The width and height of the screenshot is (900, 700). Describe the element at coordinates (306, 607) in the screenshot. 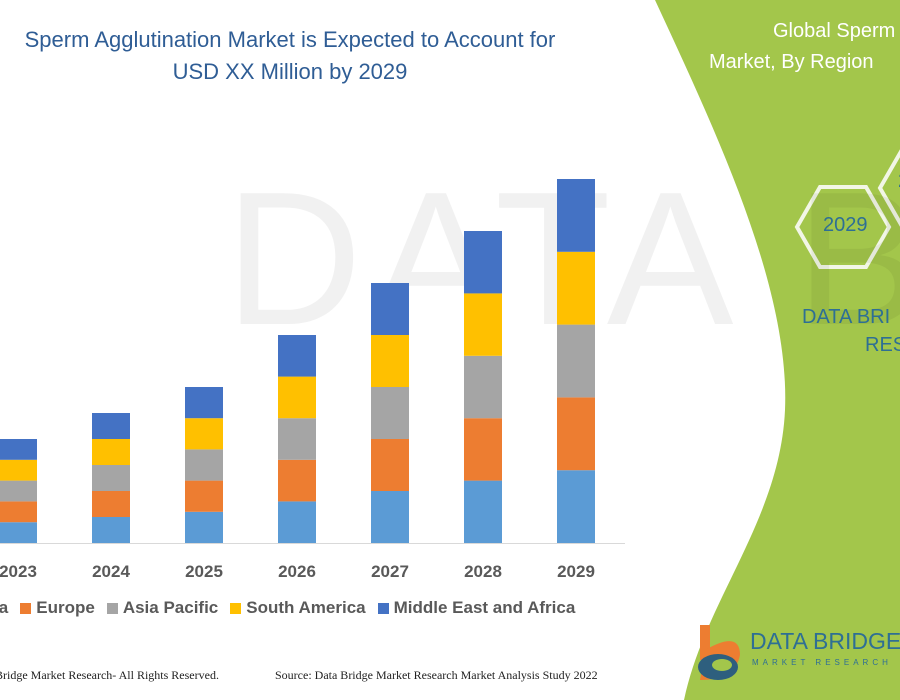

I see `legend-label: South America` at that location.